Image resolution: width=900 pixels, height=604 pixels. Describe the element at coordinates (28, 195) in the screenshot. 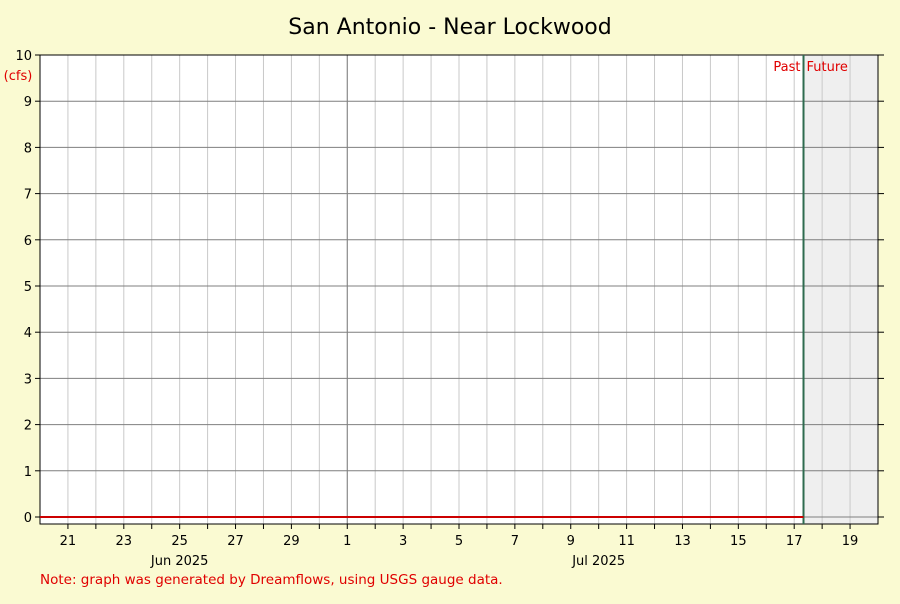

I see `y-tick-label: 7` at that location.